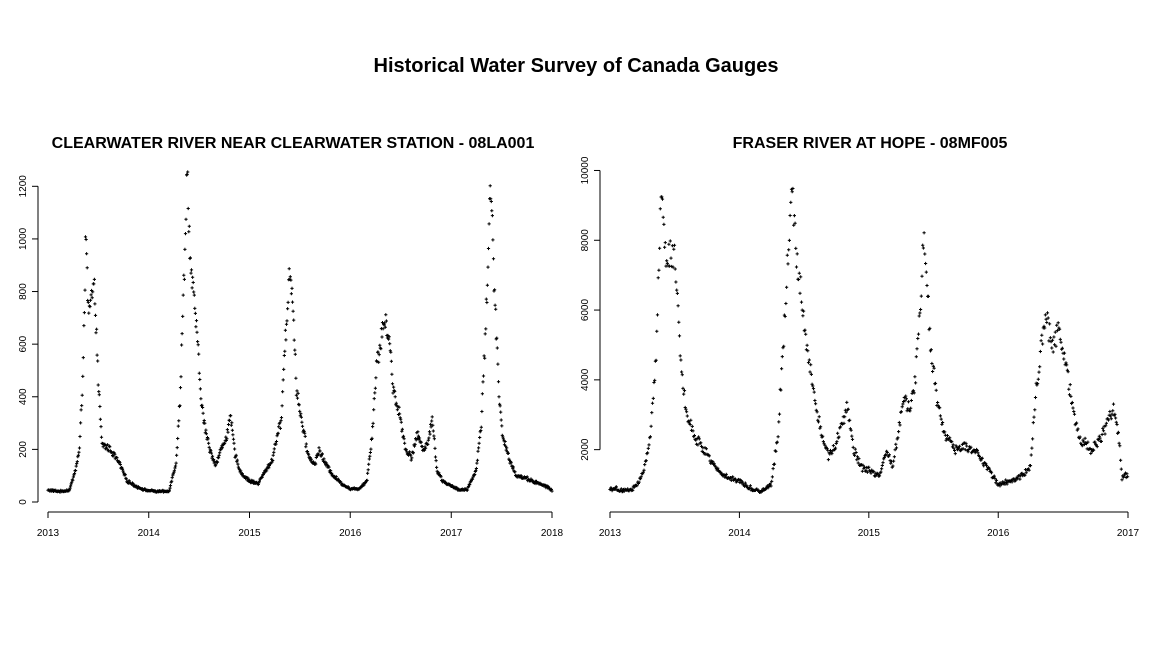 This screenshot has width=1152, height=672. What do you see at coordinates (585, 240) in the screenshot?
I see `y-tick-label: 8000` at bounding box center [585, 240].